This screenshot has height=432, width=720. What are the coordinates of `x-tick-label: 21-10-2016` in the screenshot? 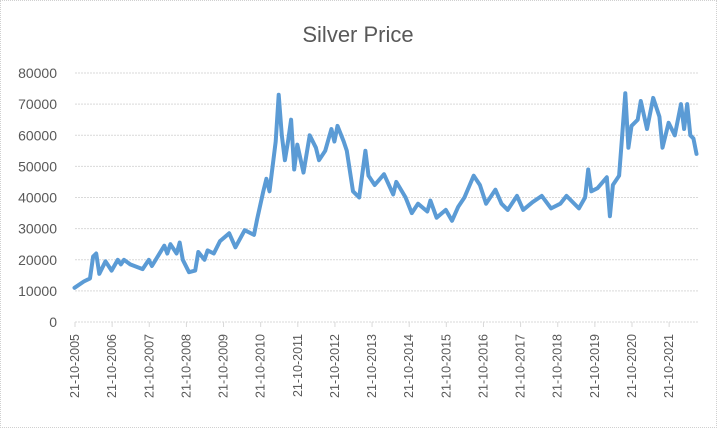 It's located at (483, 366).